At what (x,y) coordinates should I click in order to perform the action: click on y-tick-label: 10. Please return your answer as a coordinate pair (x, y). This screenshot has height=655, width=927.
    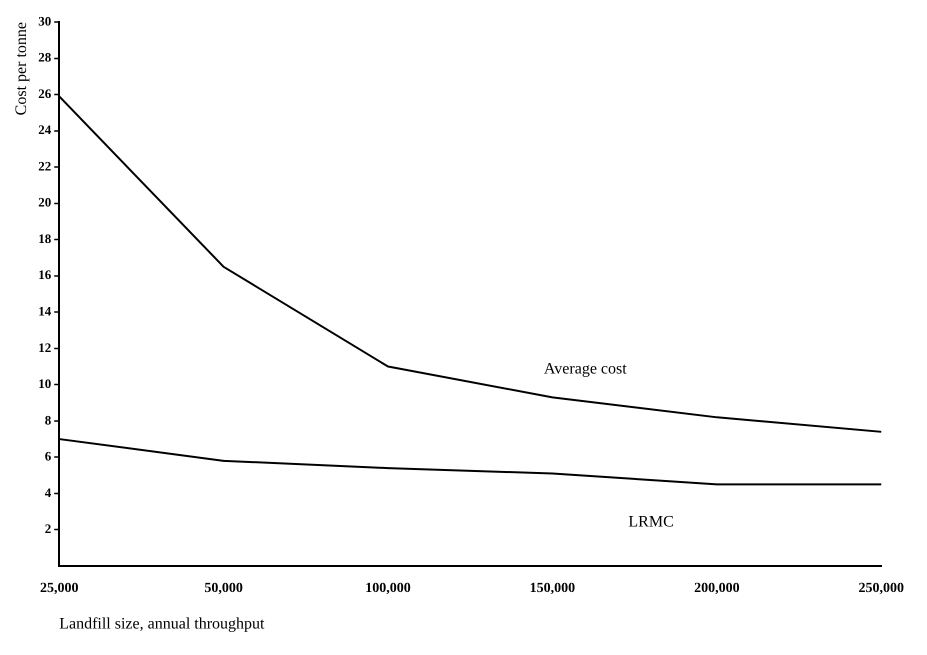
    Looking at the image, I should click on (45, 384).